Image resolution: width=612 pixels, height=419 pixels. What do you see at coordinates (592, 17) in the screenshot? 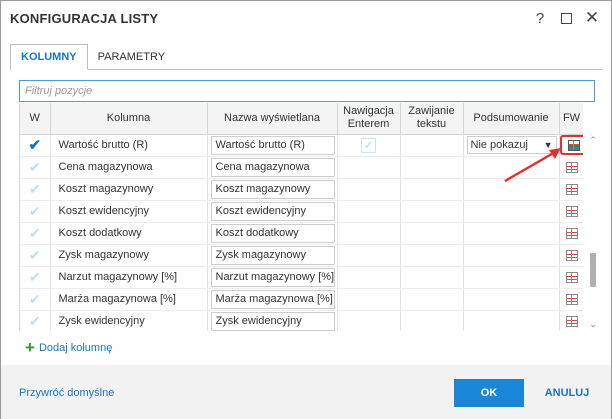
I see `close-button: ✕` at bounding box center [592, 17].